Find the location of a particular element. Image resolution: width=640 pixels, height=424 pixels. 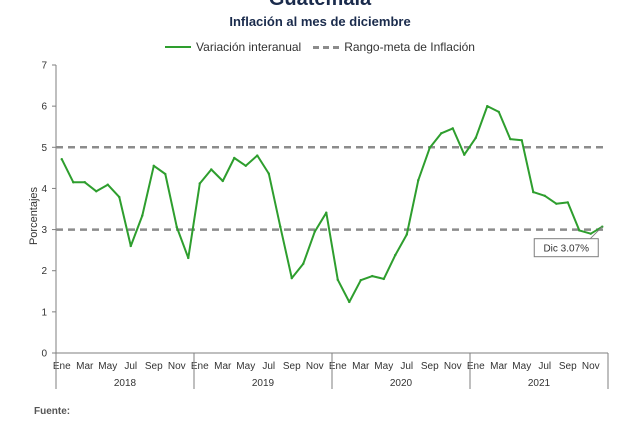

y-tick-label: 0 is located at coordinates (44, 354).